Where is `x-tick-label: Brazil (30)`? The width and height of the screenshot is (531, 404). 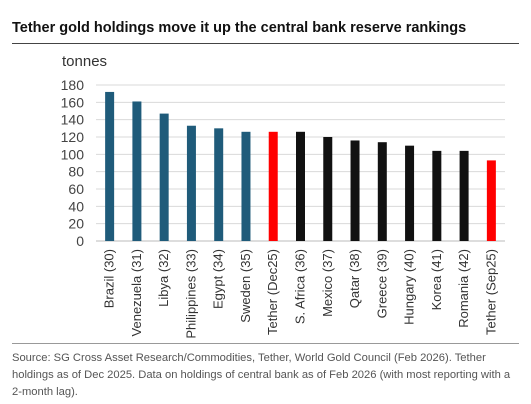
x-tick-label: Brazil (30) is located at coordinates (109, 278).